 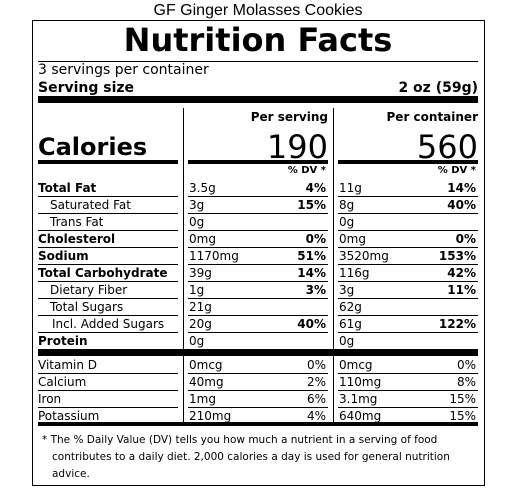 I want to click on daily-value: 40%, so click(x=461, y=205).